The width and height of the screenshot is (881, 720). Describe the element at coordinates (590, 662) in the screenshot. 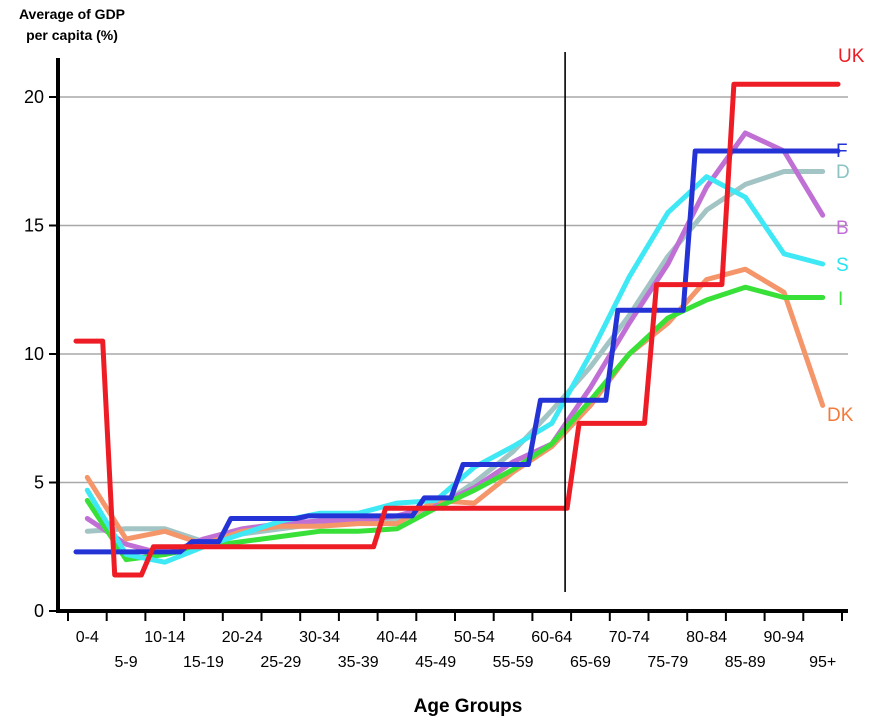

I see `x-tick-label: 65-69` at that location.